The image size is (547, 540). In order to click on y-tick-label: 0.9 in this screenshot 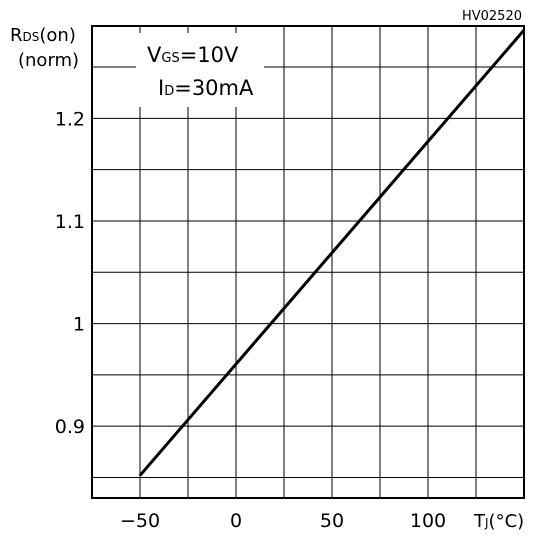, I will do `click(70, 427)`.